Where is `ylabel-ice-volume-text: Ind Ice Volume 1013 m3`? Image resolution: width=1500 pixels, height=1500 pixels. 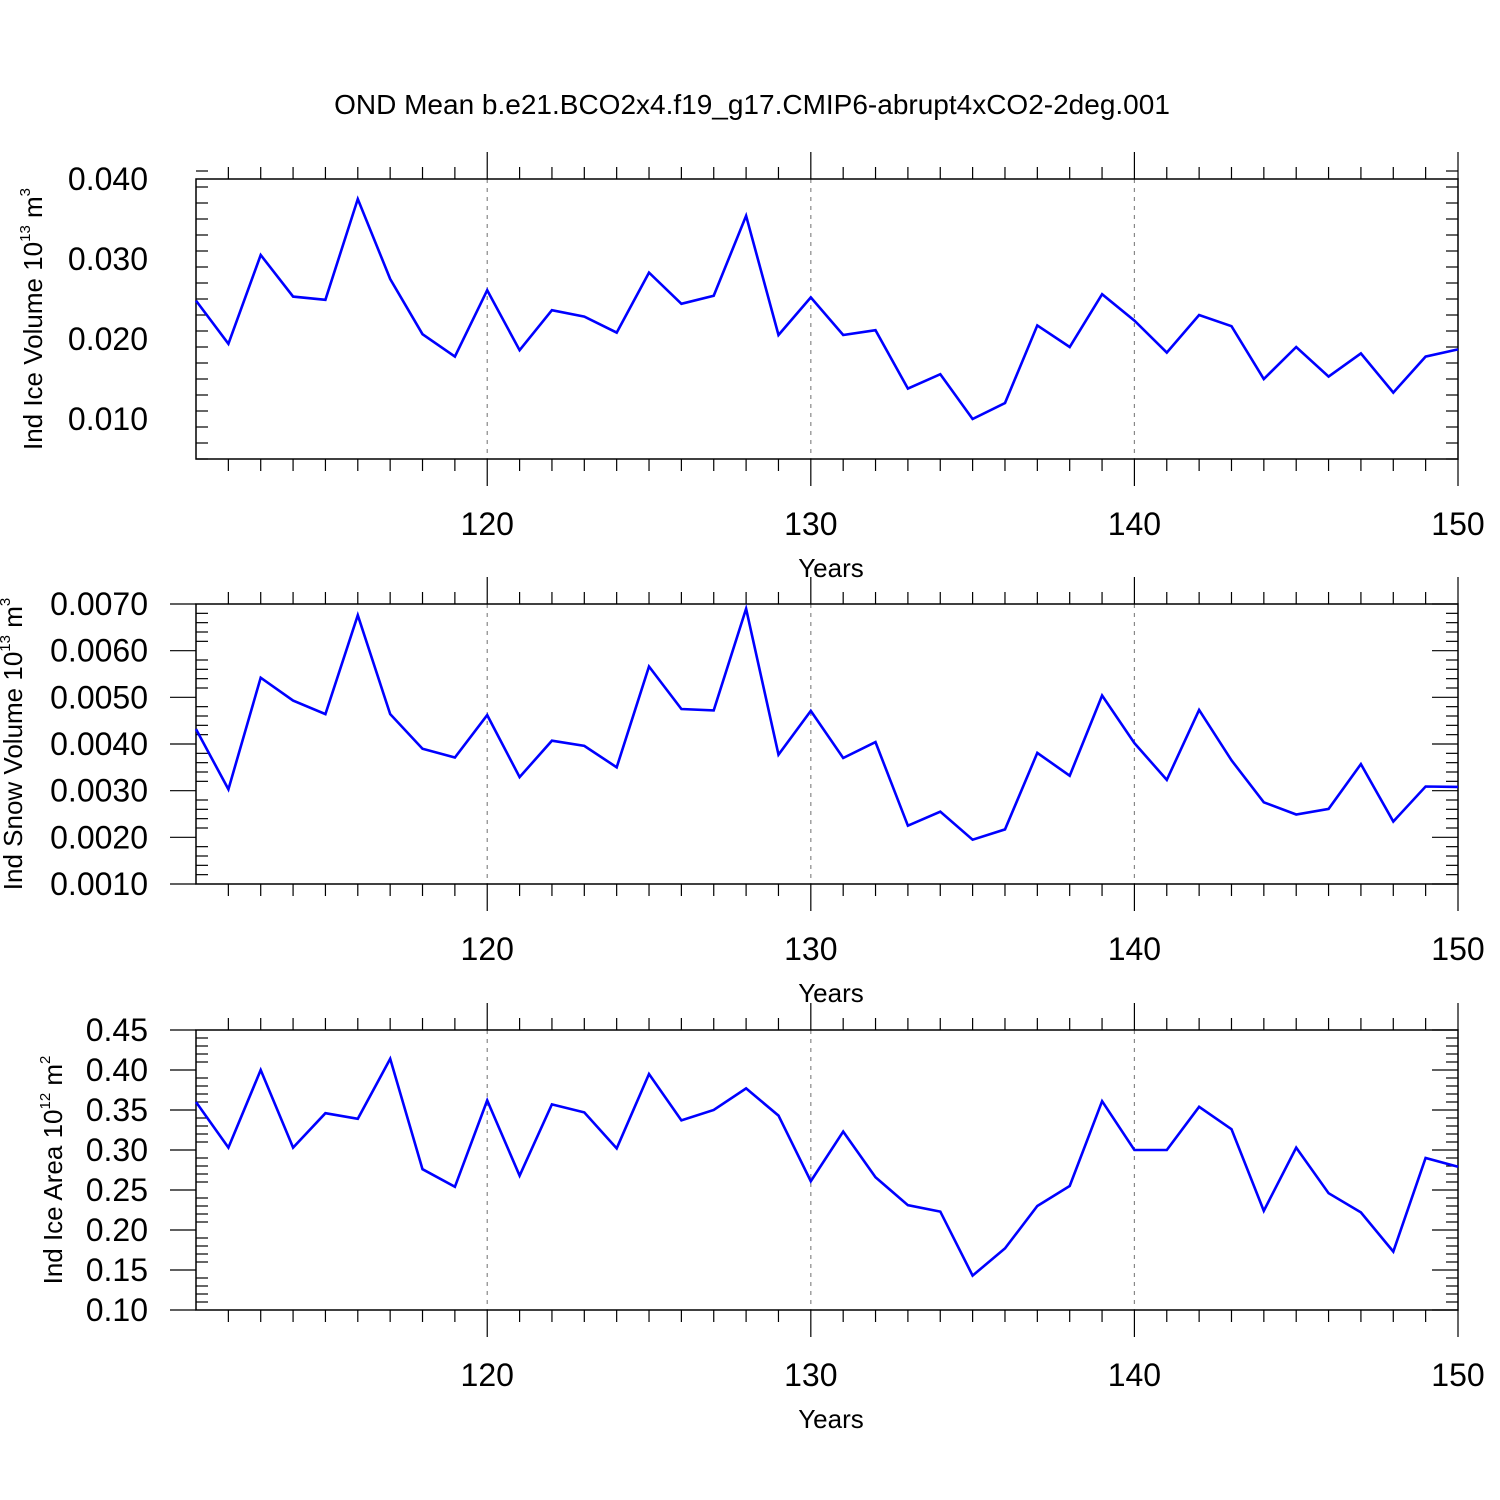
ylabel-ice-volume-text: Ind Ice Volume 1013 m3 is located at coordinates (32, 319).